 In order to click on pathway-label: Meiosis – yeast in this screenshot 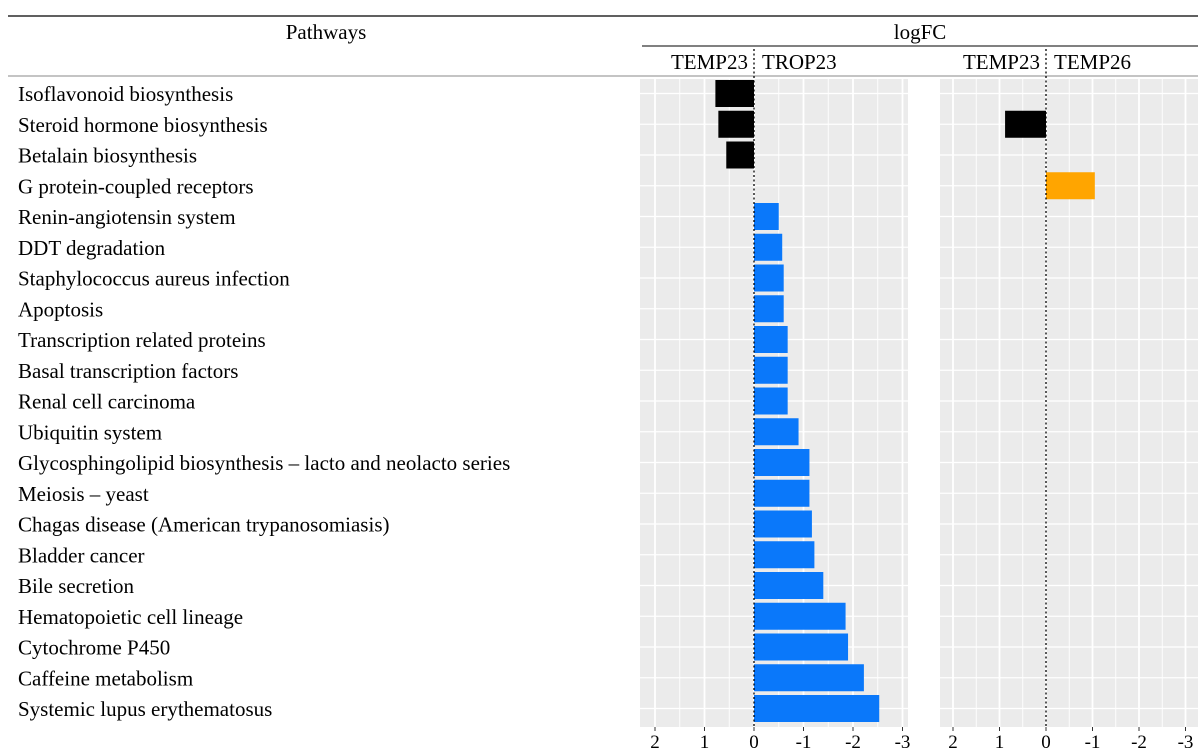, I will do `click(83, 494)`.